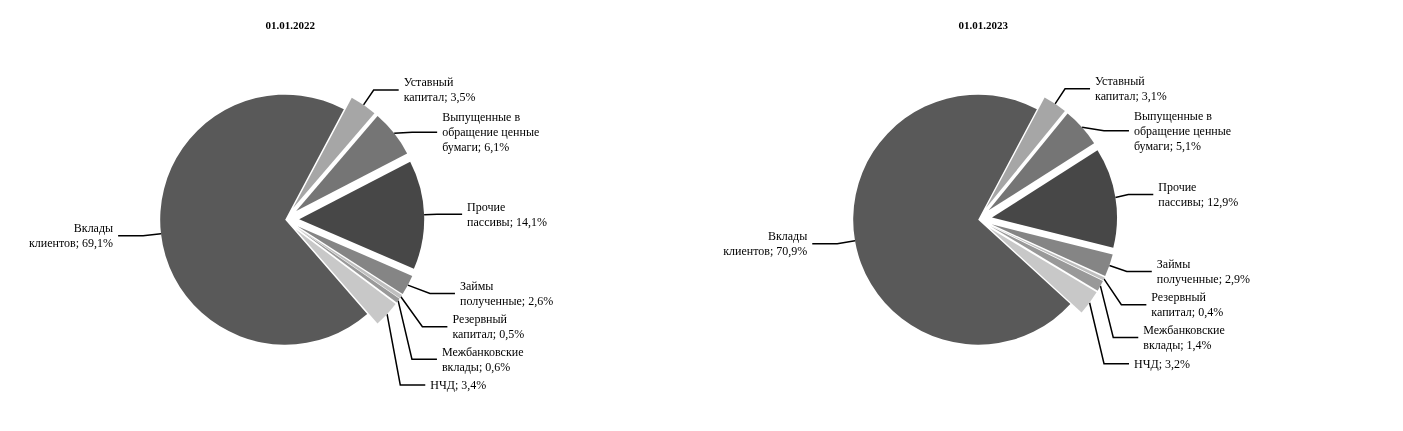  What do you see at coordinates (482, 359) in the screenshot?
I see `slice-label: Межбанковские вклады; 0,6%` at bounding box center [482, 359].